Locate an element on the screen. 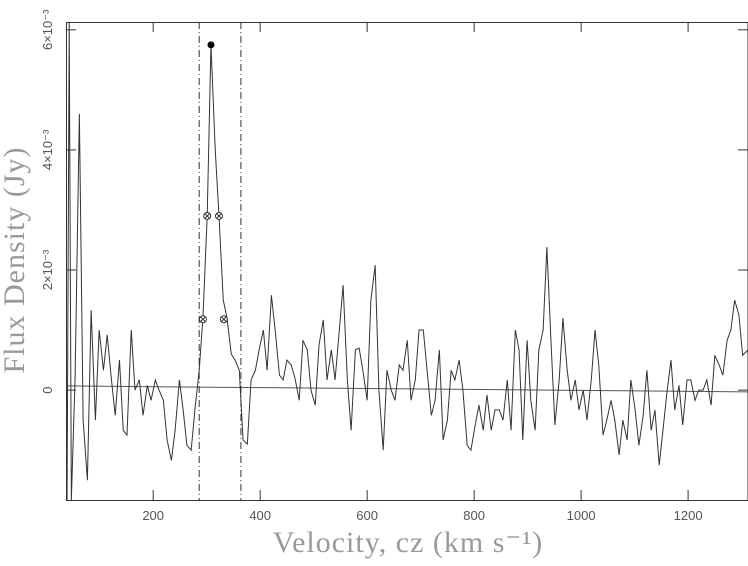 The image size is (748, 566). x-tick-label: 1000 is located at coordinates (581, 515).